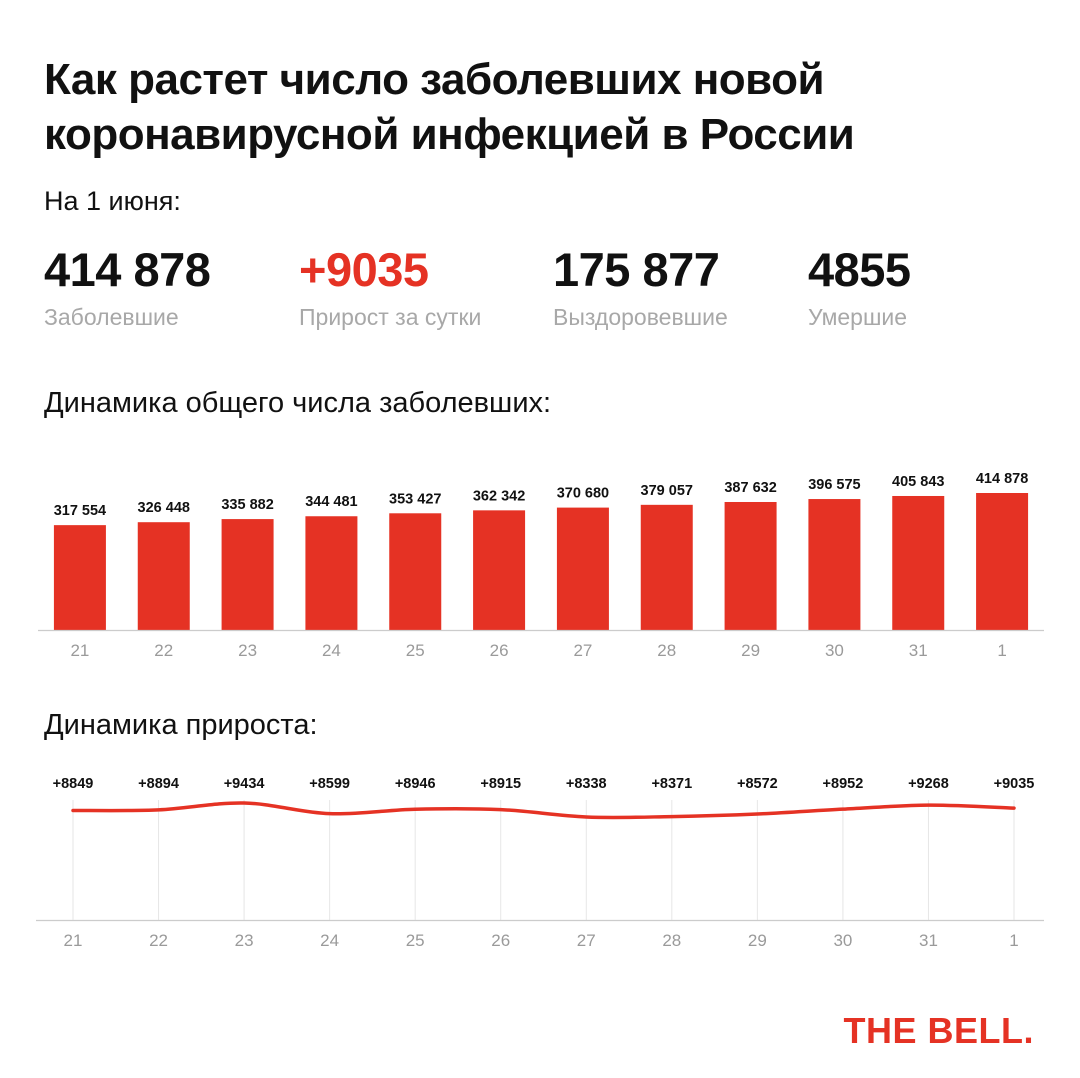 Image resolution: width=1080 pixels, height=1078 pixels. I want to click on bar-value-label: 317 554, so click(80, 511).